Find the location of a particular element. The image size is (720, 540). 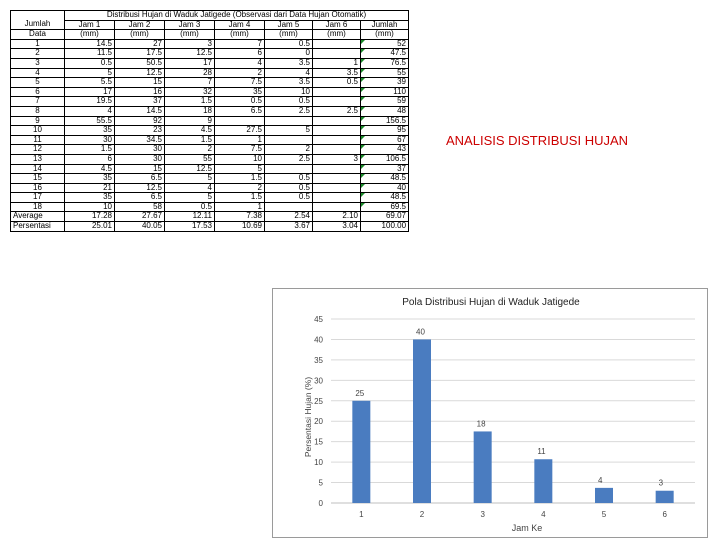

table-row: 8 4 14.5 18 6.5 2.5 2.5 48 is located at coordinates (210, 111).